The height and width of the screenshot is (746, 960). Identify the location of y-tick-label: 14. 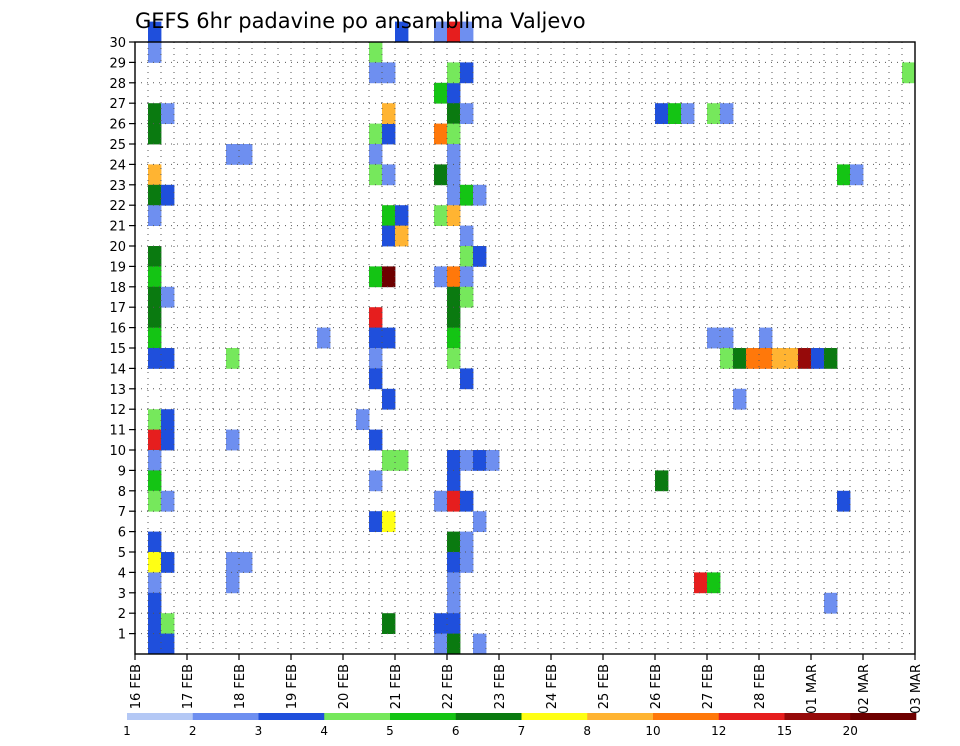
(117, 369).